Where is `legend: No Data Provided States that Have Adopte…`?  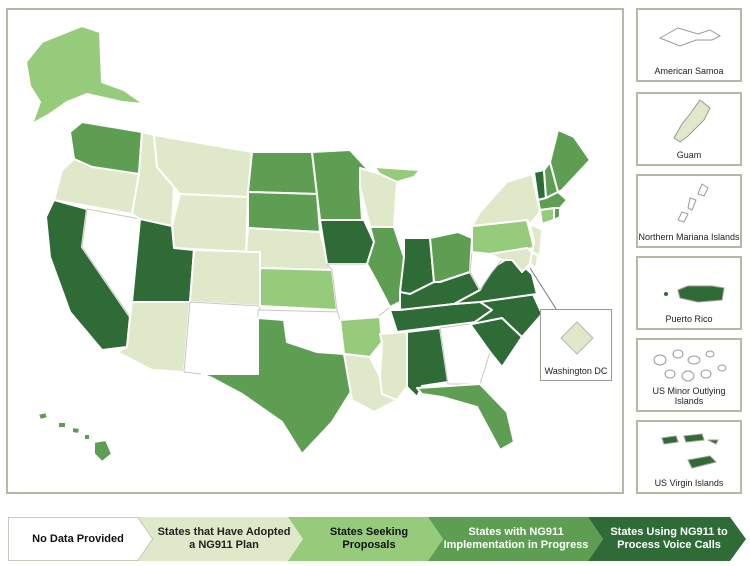
legend: No Data Provided States that Have Adopte… is located at coordinates (378, 539).